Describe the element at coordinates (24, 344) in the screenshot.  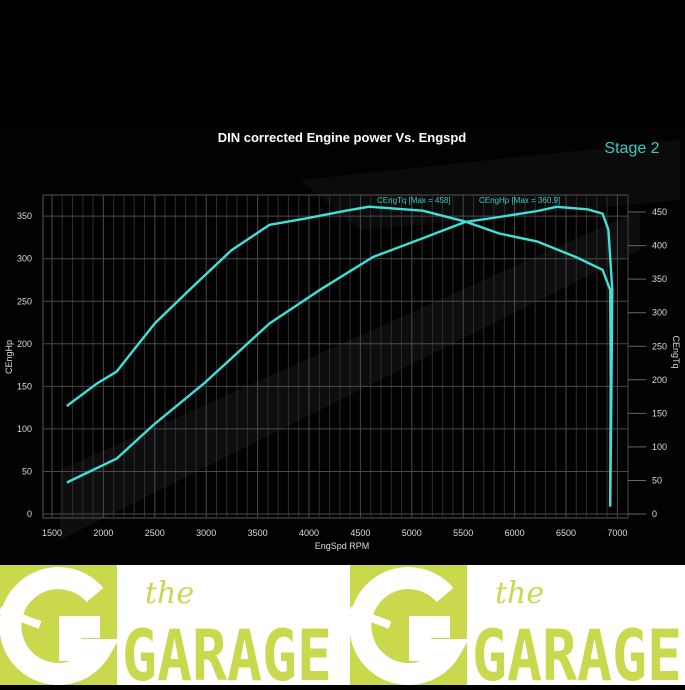
I see `y-left-tick-label: 200` at that location.